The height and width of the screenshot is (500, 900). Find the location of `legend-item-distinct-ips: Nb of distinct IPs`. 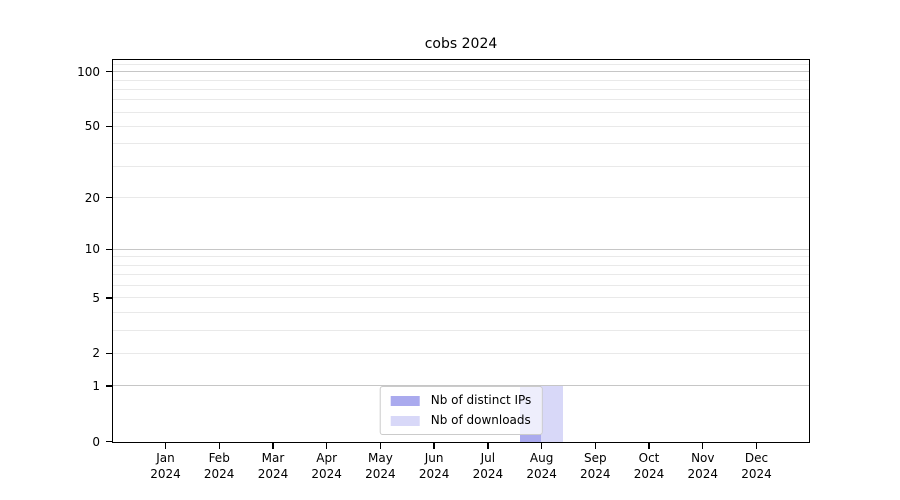

legend-item-distinct-ips: Nb of distinct IPs is located at coordinates (461, 400).